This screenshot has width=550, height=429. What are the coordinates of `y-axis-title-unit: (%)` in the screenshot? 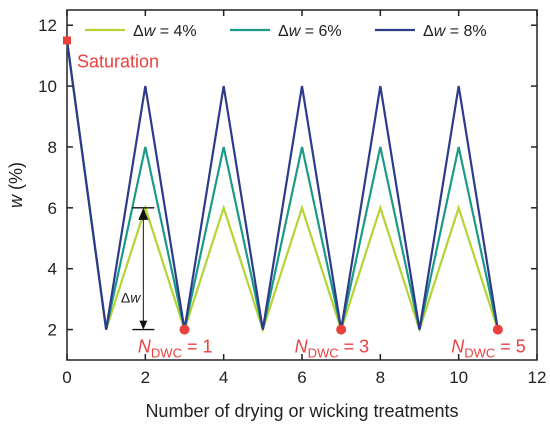 It's located at (16, 178).